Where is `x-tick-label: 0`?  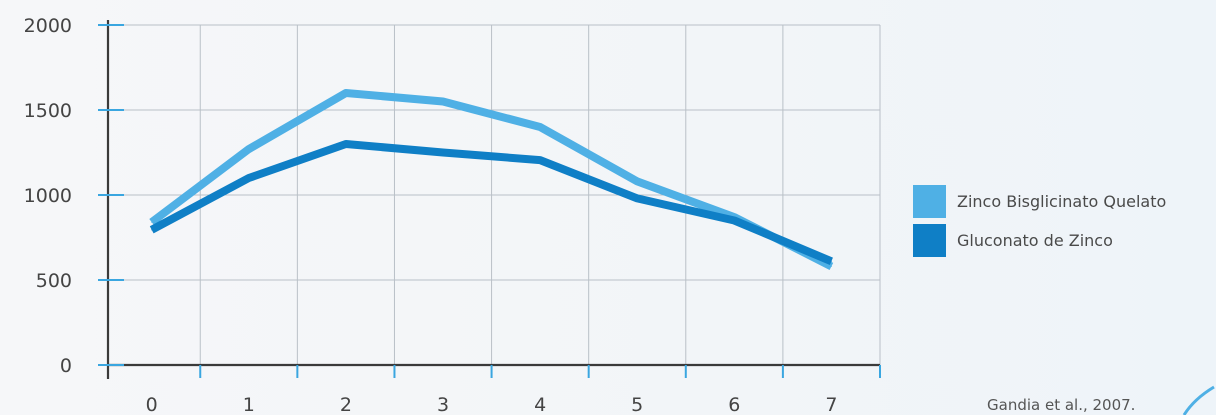 x-tick-label: 0 is located at coordinates (152, 404).